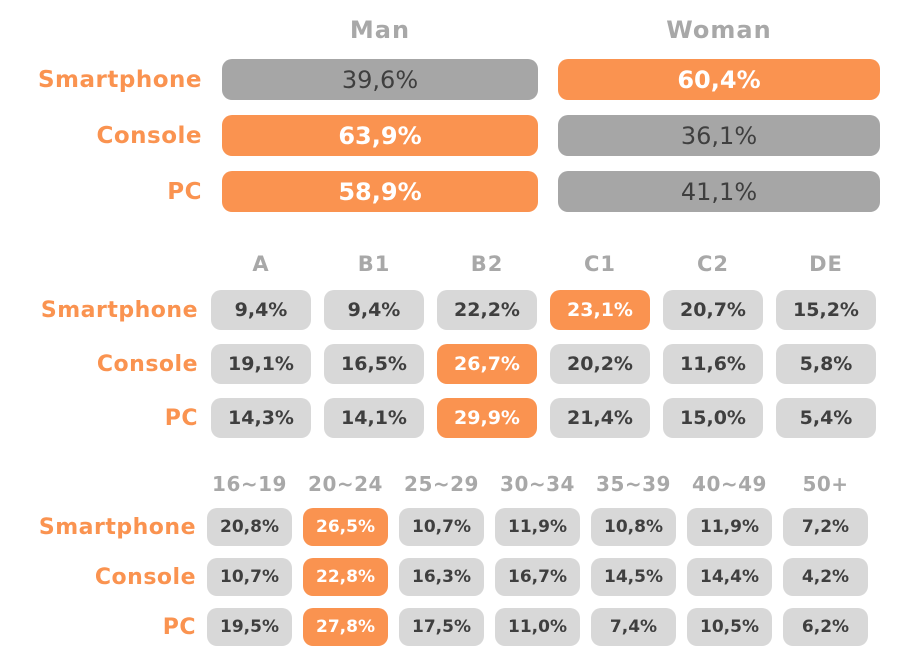 The height and width of the screenshot is (667, 907). I want to click on cell-smartphone-c1-highlighted: 23,1%, so click(600, 310).